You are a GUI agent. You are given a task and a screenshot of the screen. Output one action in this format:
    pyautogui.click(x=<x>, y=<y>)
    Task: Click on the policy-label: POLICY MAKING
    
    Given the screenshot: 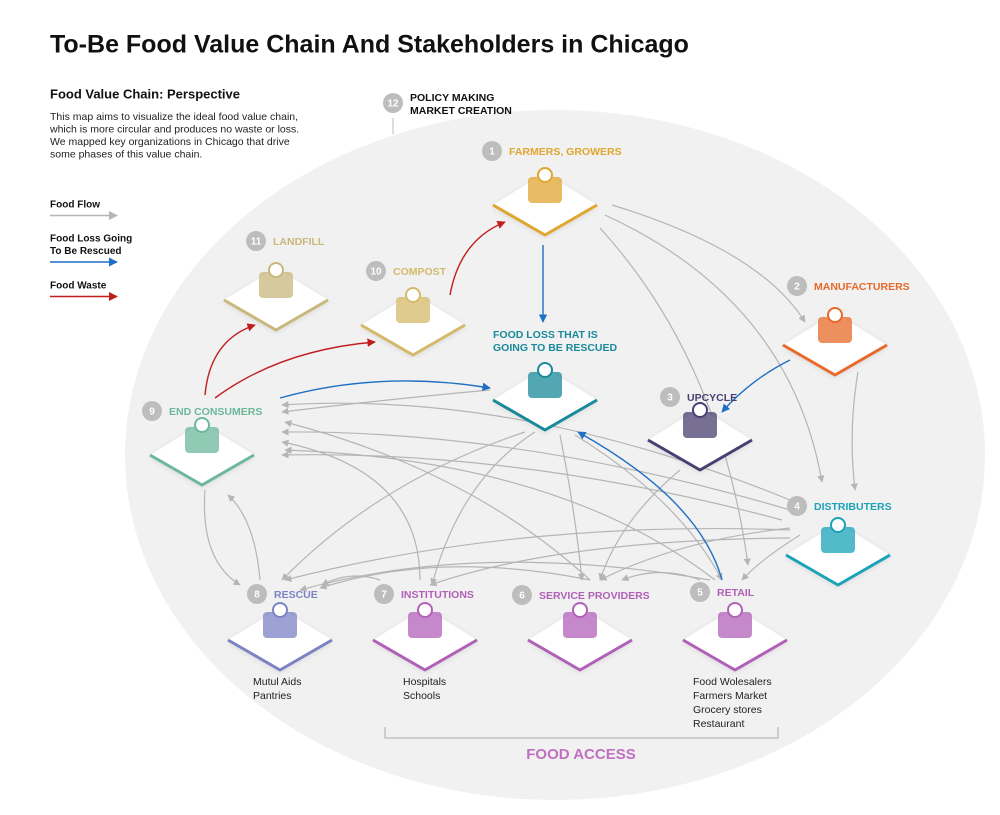 What is the action you would take?
    pyautogui.click(x=452, y=98)
    